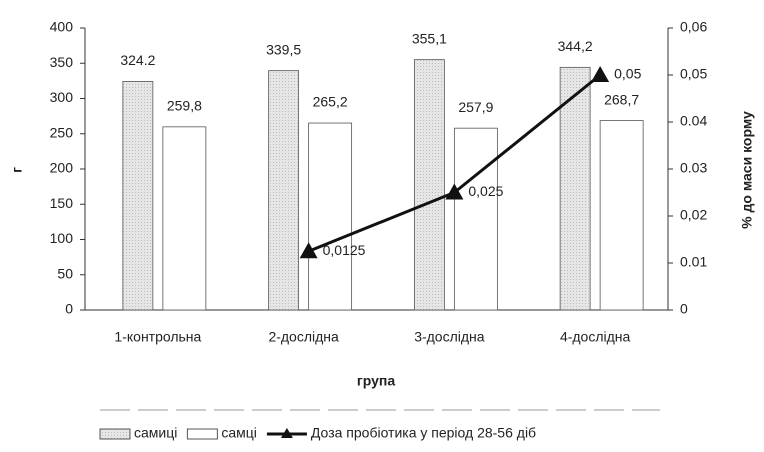 This screenshot has height=452, width=764. I want to click on legend-label: самці, so click(239, 433).